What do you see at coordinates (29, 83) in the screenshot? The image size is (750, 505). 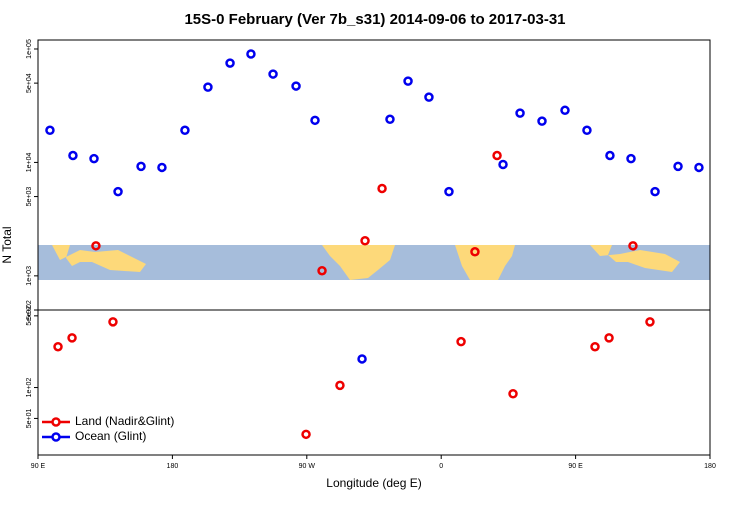 I see `y-tick-label: 5e+04` at bounding box center [29, 83].